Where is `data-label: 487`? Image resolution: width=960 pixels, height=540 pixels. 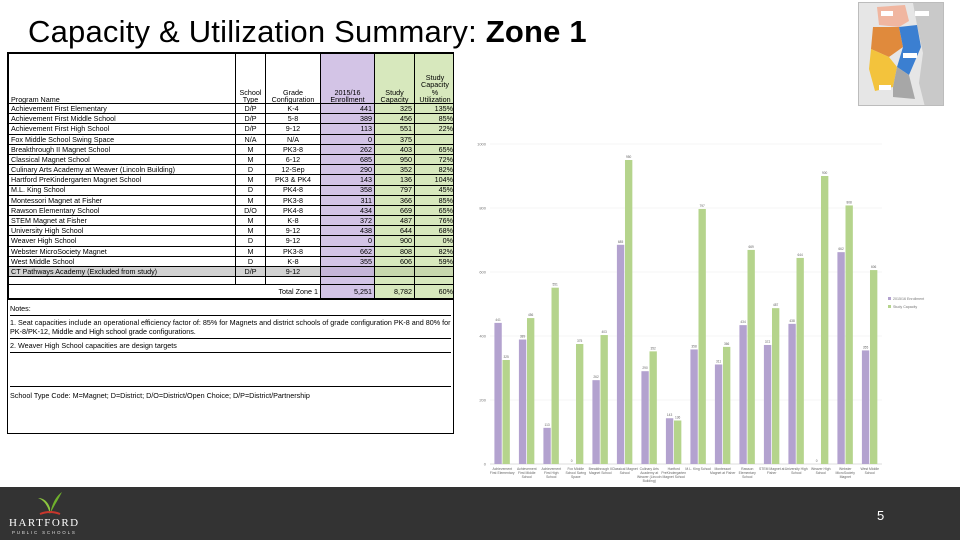
data-label: 487 is located at coordinates (776, 305).